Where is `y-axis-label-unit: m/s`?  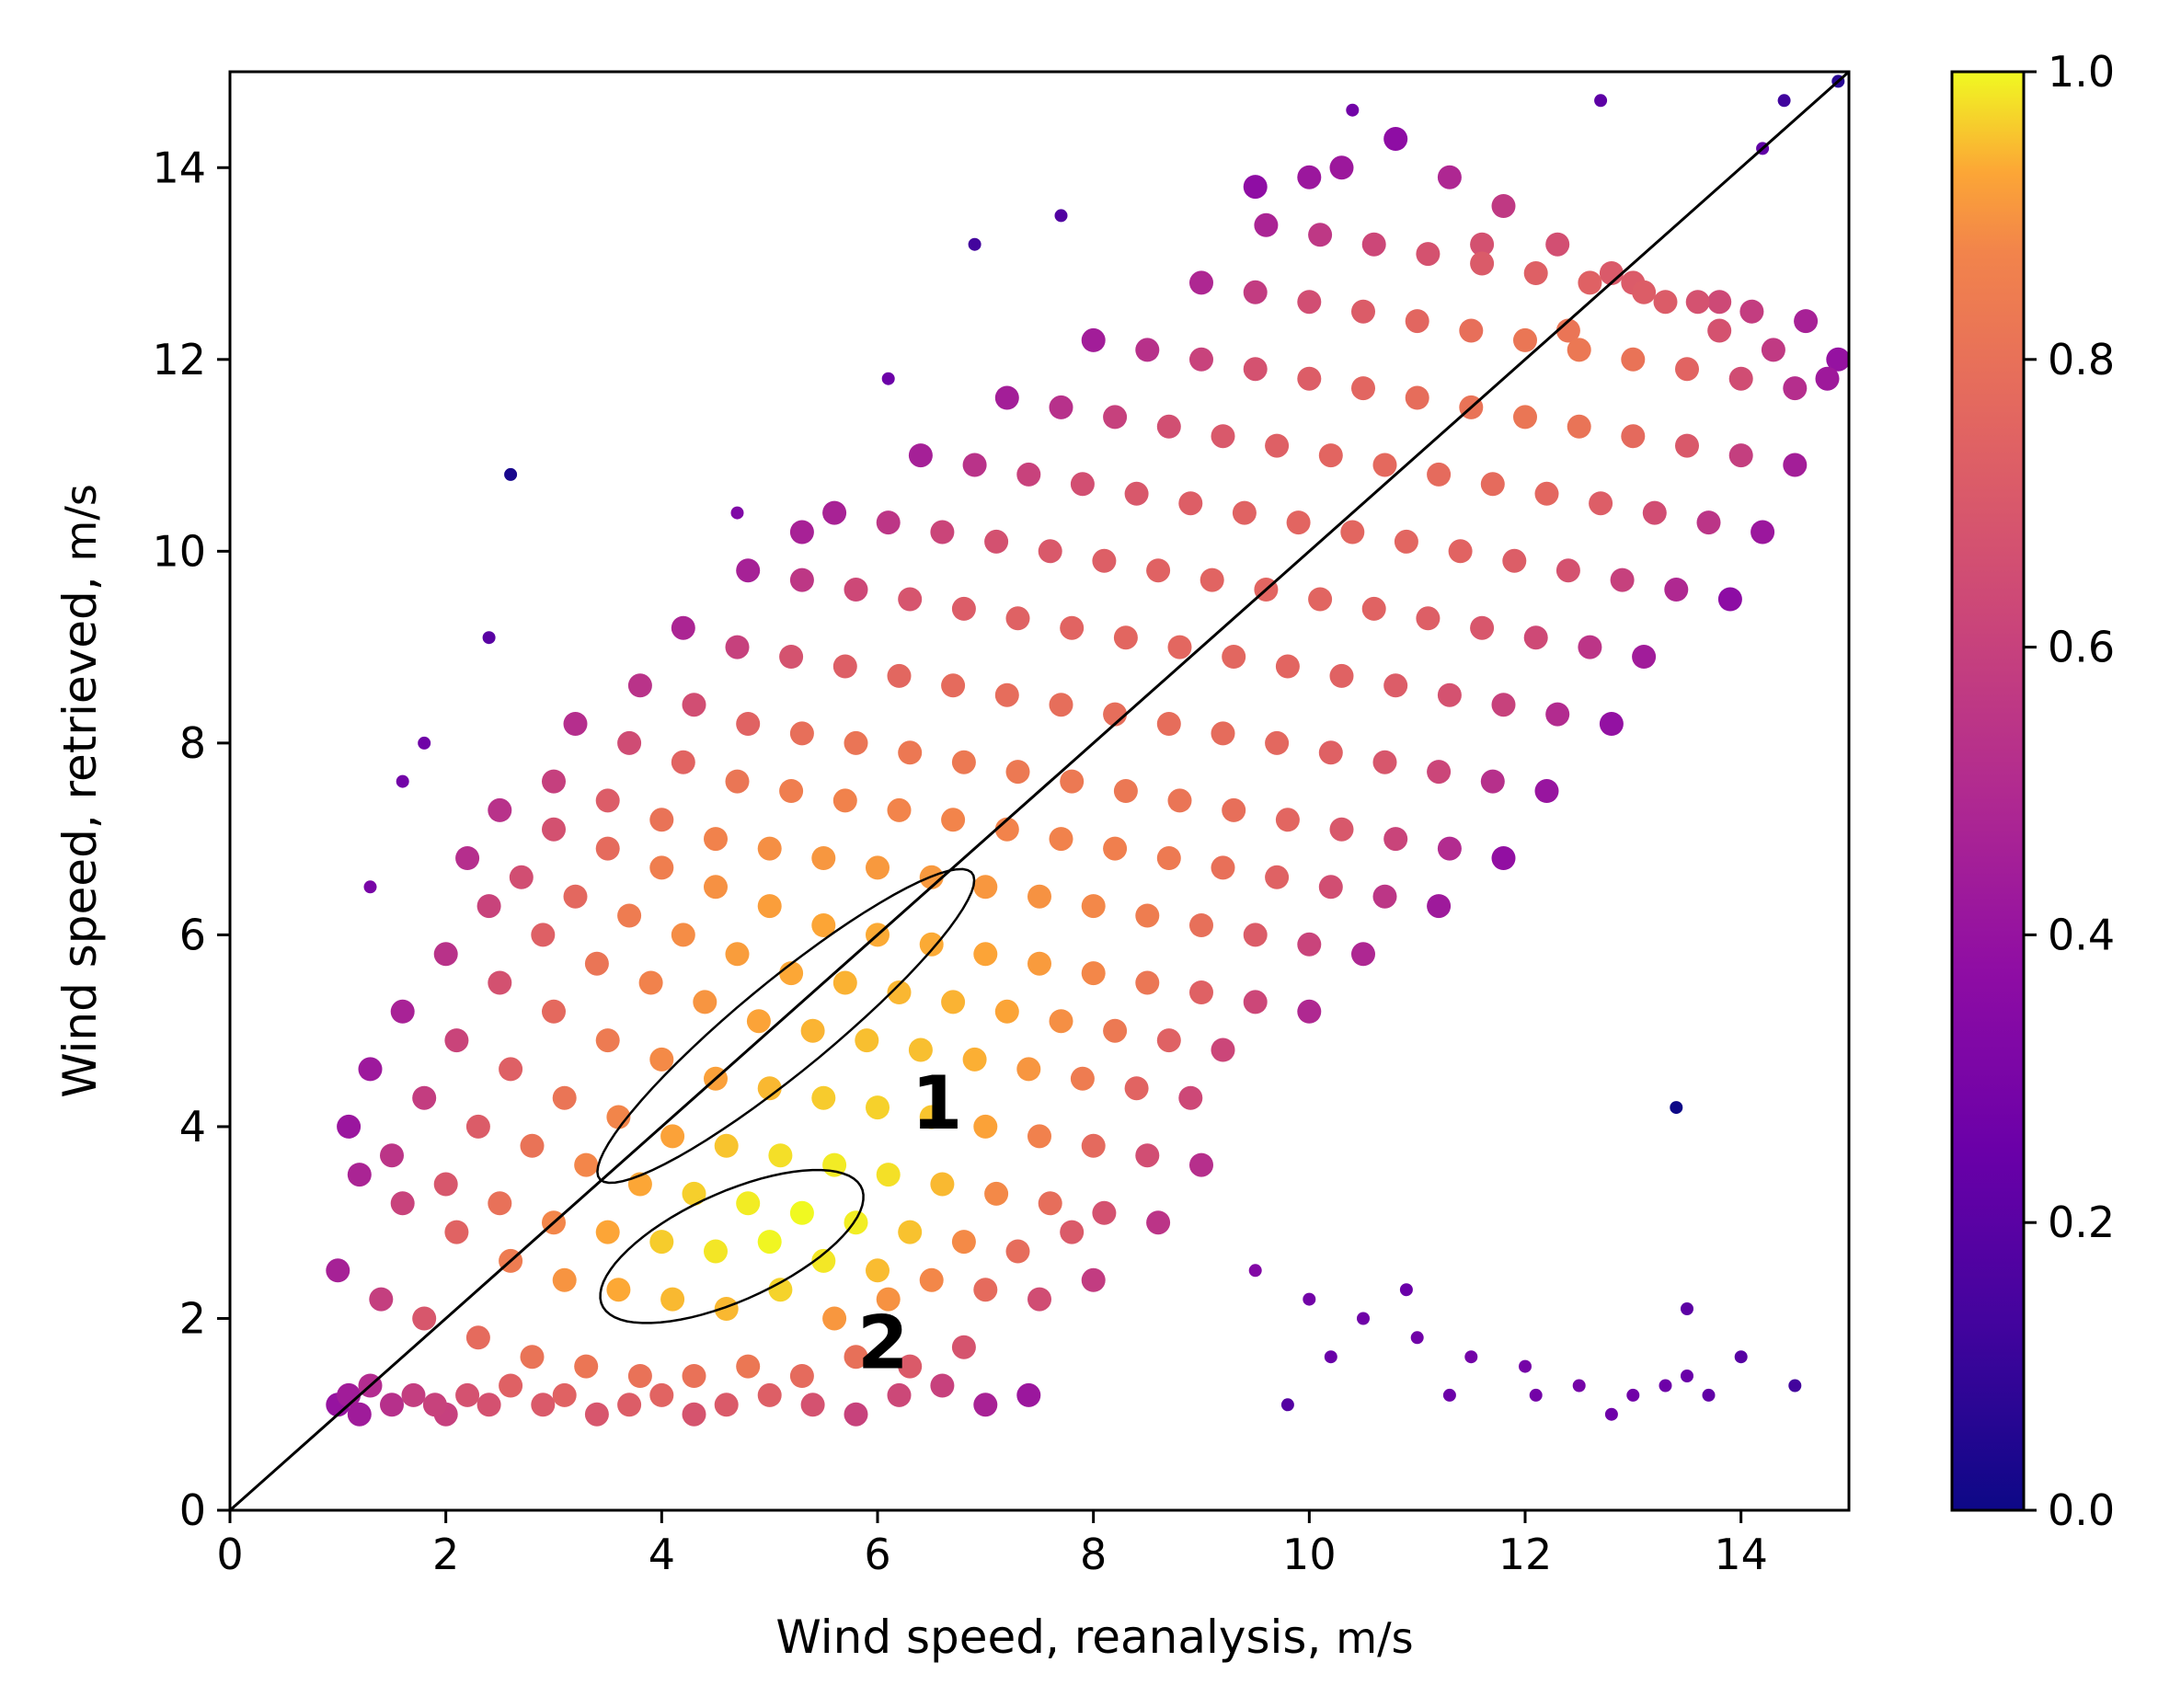
y-axis-label-unit: m/s is located at coordinates (81, 522).